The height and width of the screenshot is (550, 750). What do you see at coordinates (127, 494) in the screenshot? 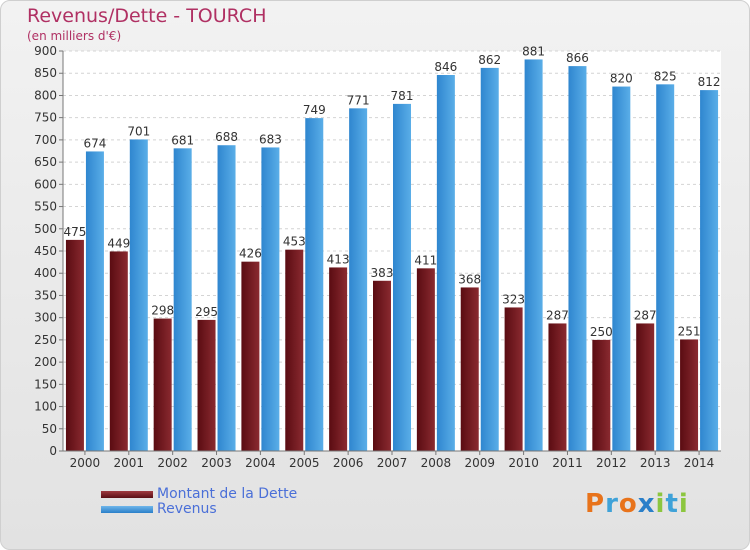
I see `legend-swatch-dette` at bounding box center [127, 494].